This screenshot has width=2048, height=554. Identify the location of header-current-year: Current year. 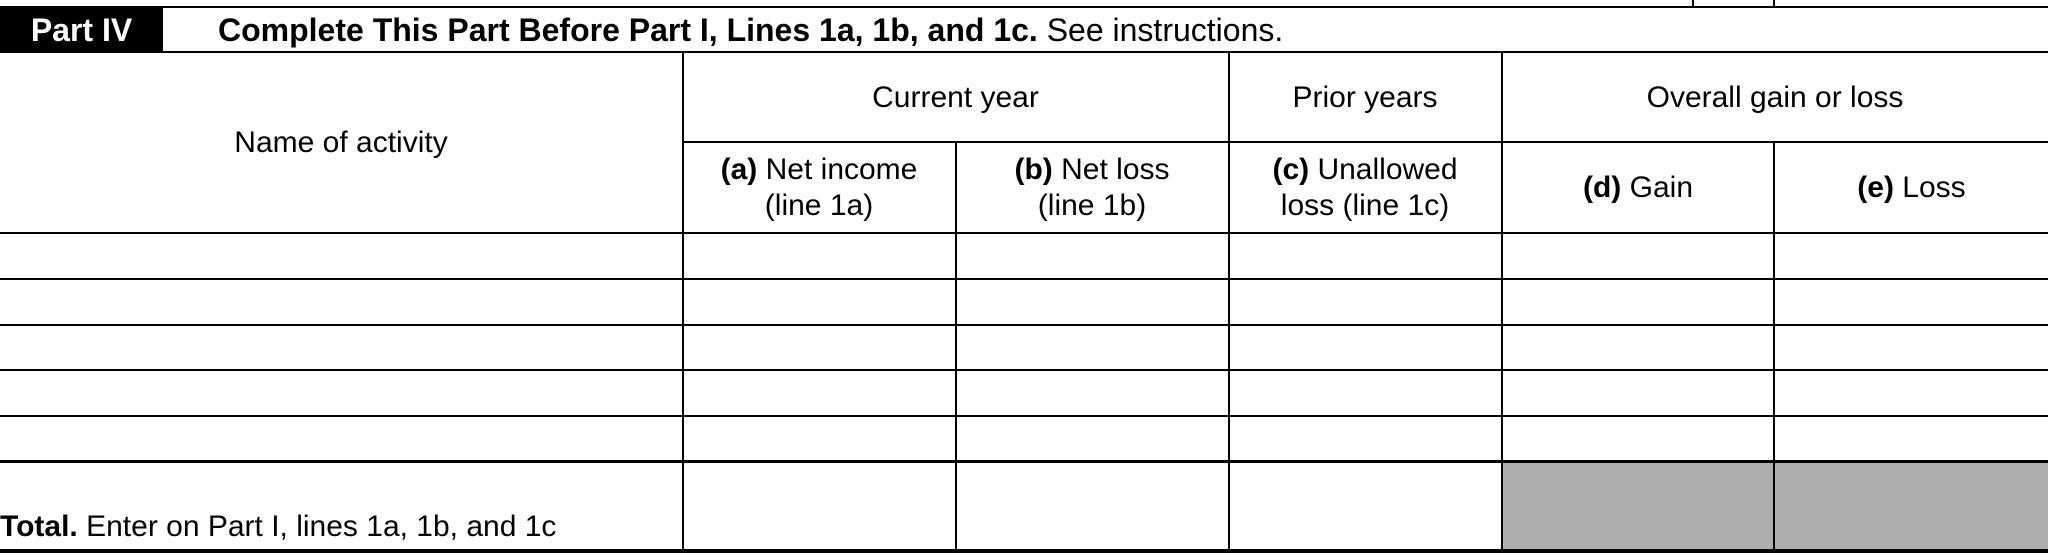
(955, 97).